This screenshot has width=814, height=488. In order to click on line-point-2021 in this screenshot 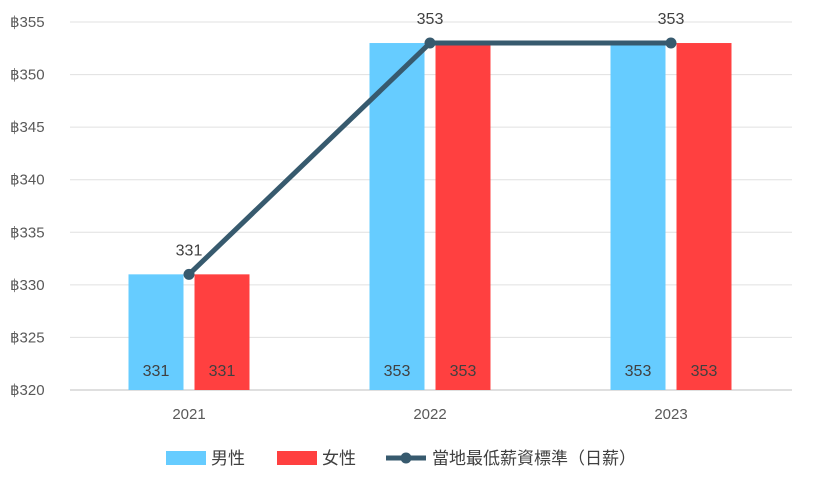, I will do `click(189, 274)`.